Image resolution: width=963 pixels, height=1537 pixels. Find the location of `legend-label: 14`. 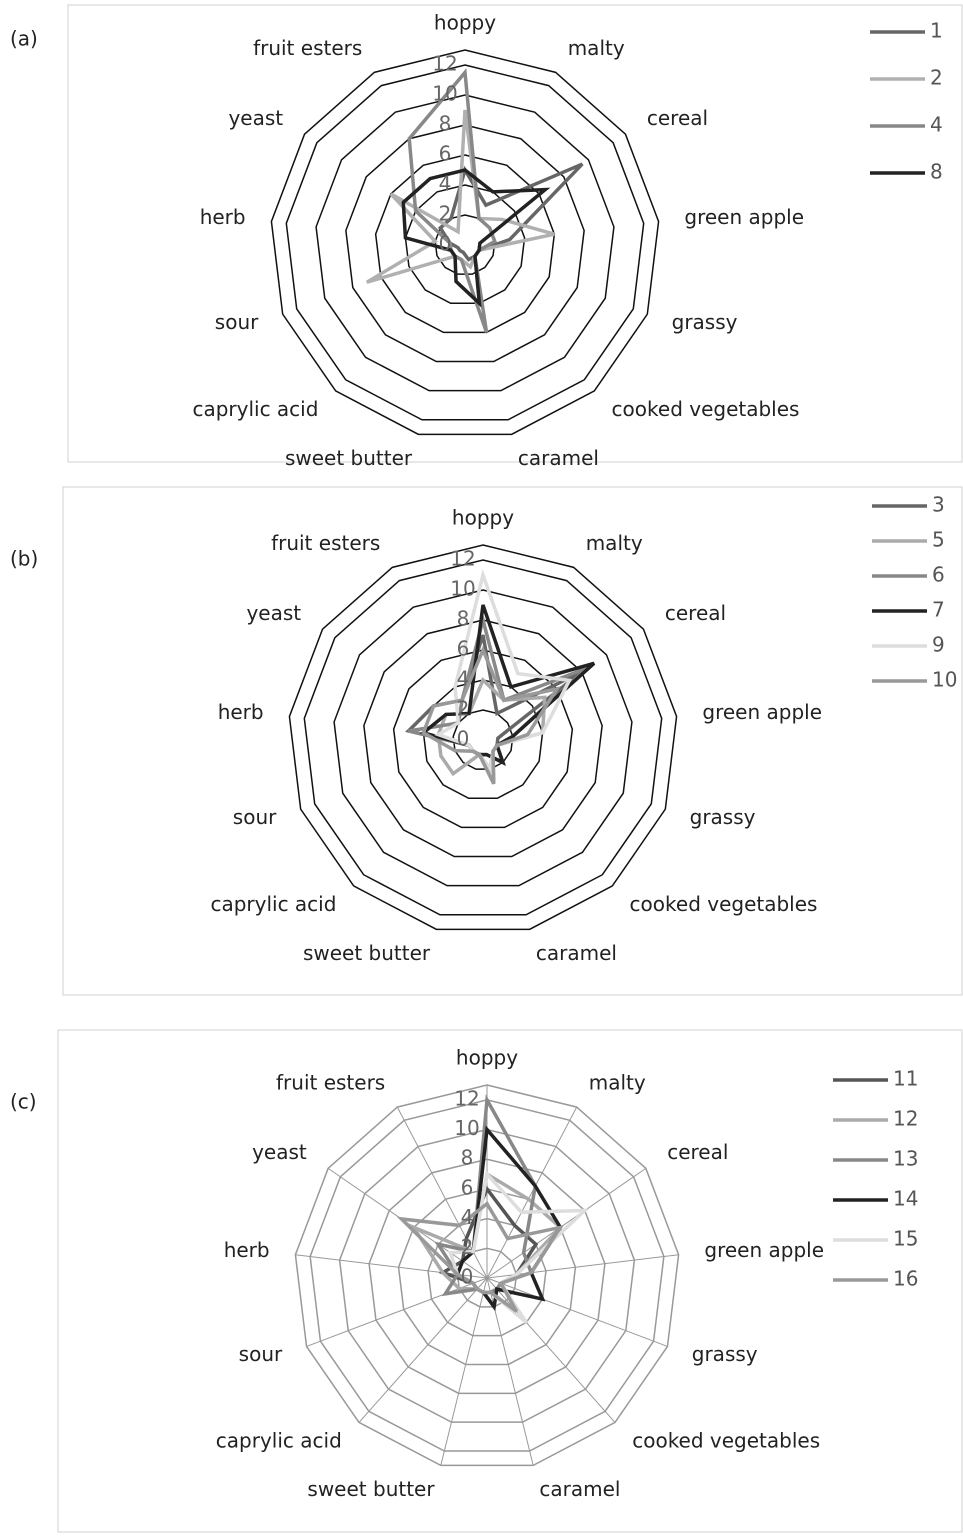

legend-label: 14 is located at coordinates (905, 1199).